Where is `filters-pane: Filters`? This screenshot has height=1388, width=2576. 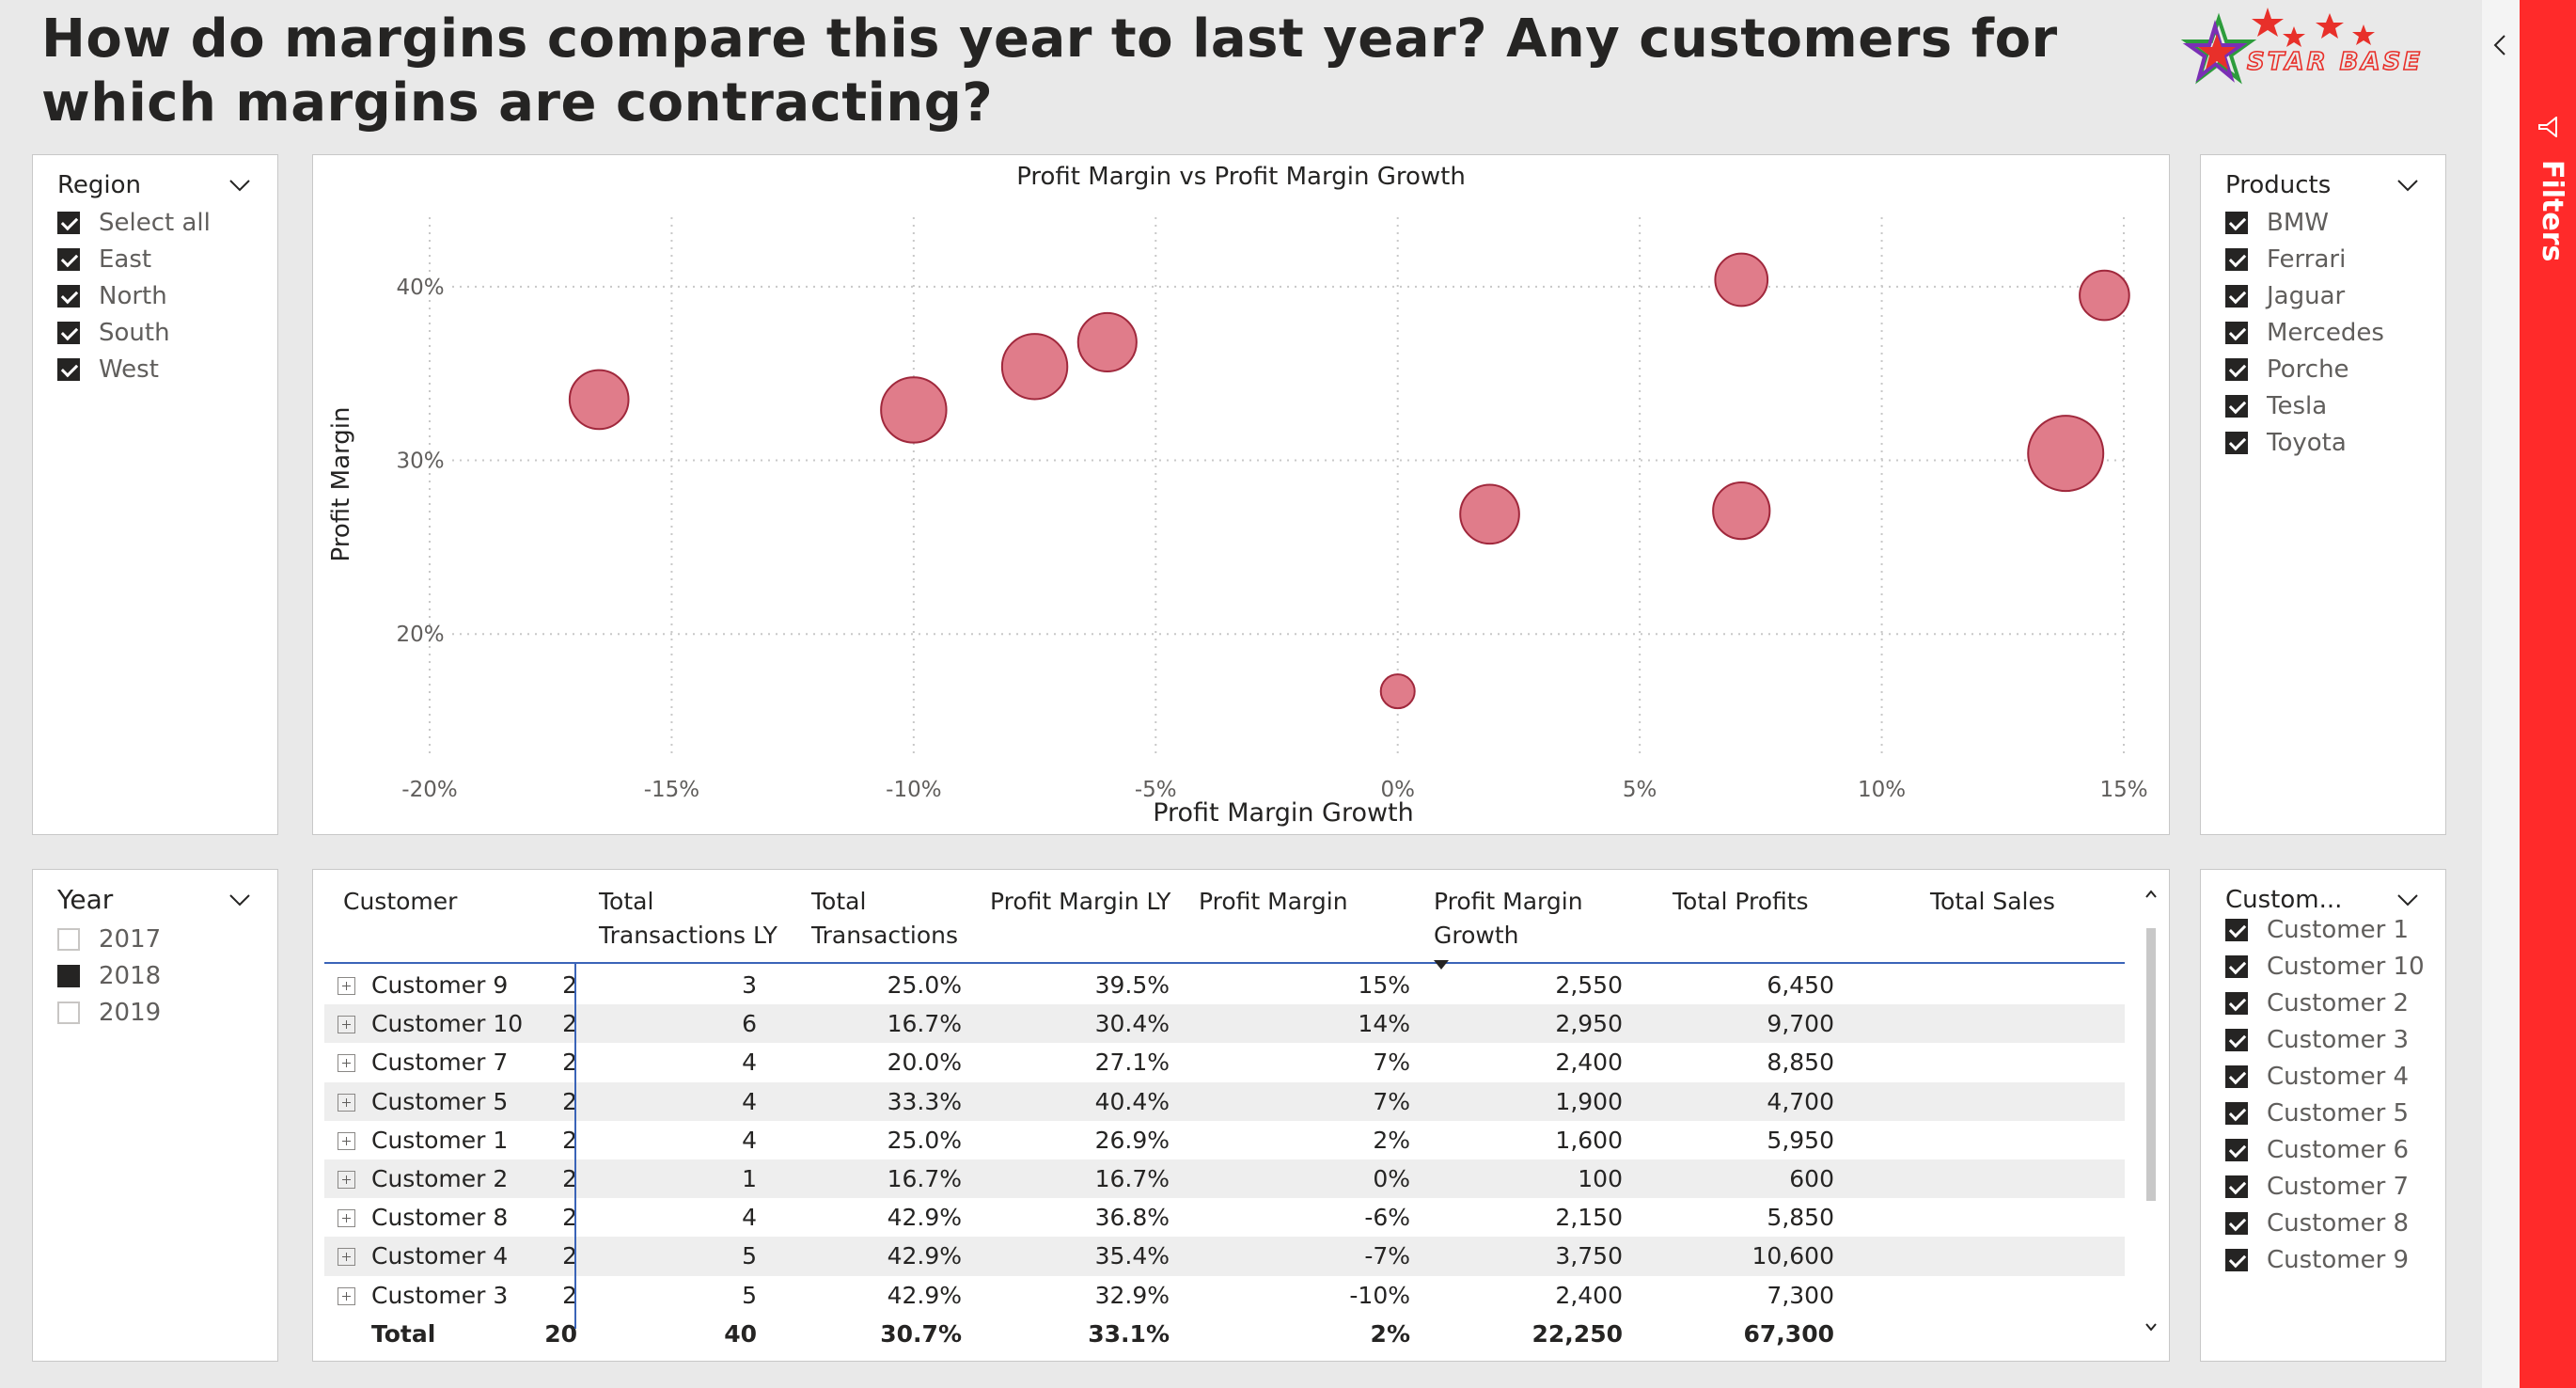
filters-pane: Filters is located at coordinates (2548, 694).